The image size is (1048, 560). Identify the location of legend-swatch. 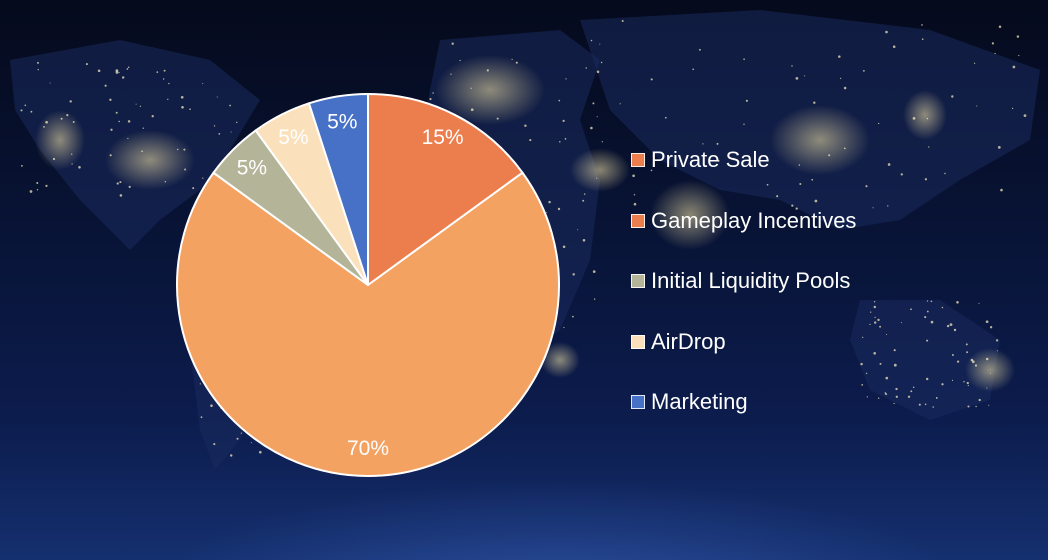
(638, 220).